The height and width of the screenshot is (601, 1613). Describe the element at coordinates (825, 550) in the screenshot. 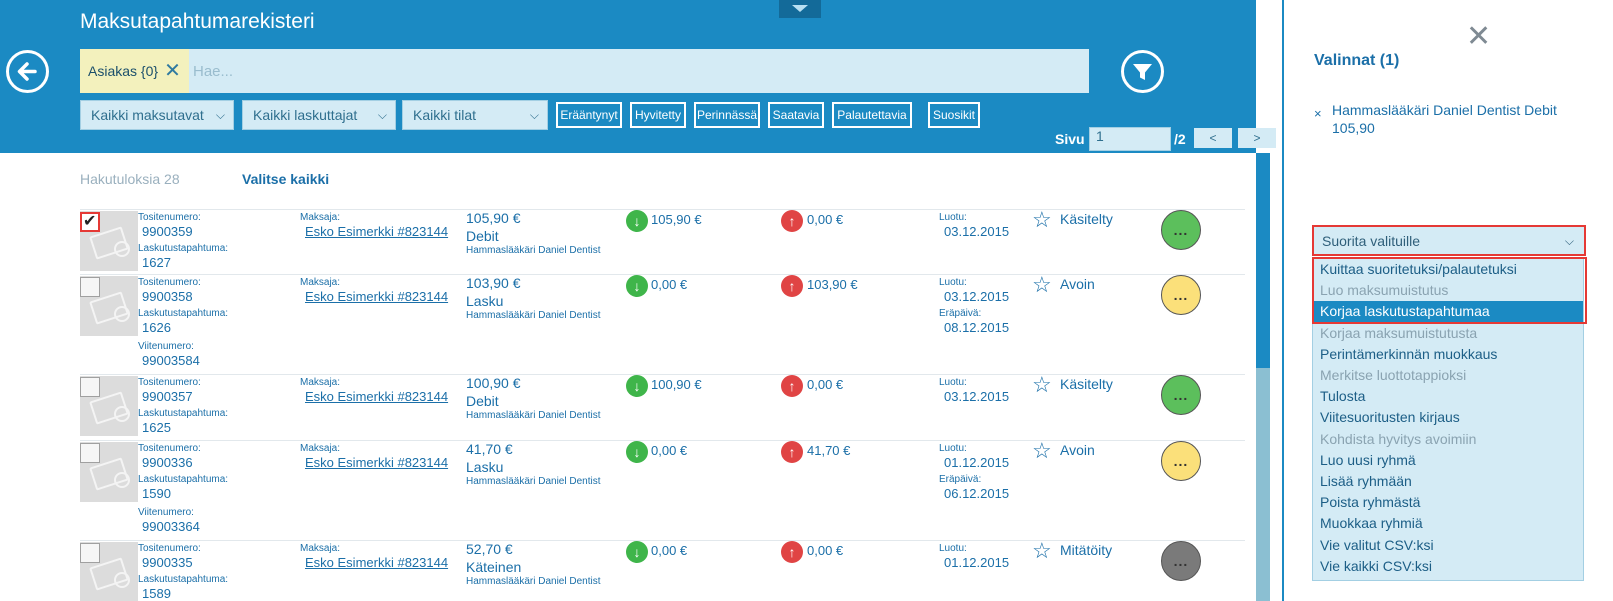

I see `outgoing-amount: 0,00 €` at that location.